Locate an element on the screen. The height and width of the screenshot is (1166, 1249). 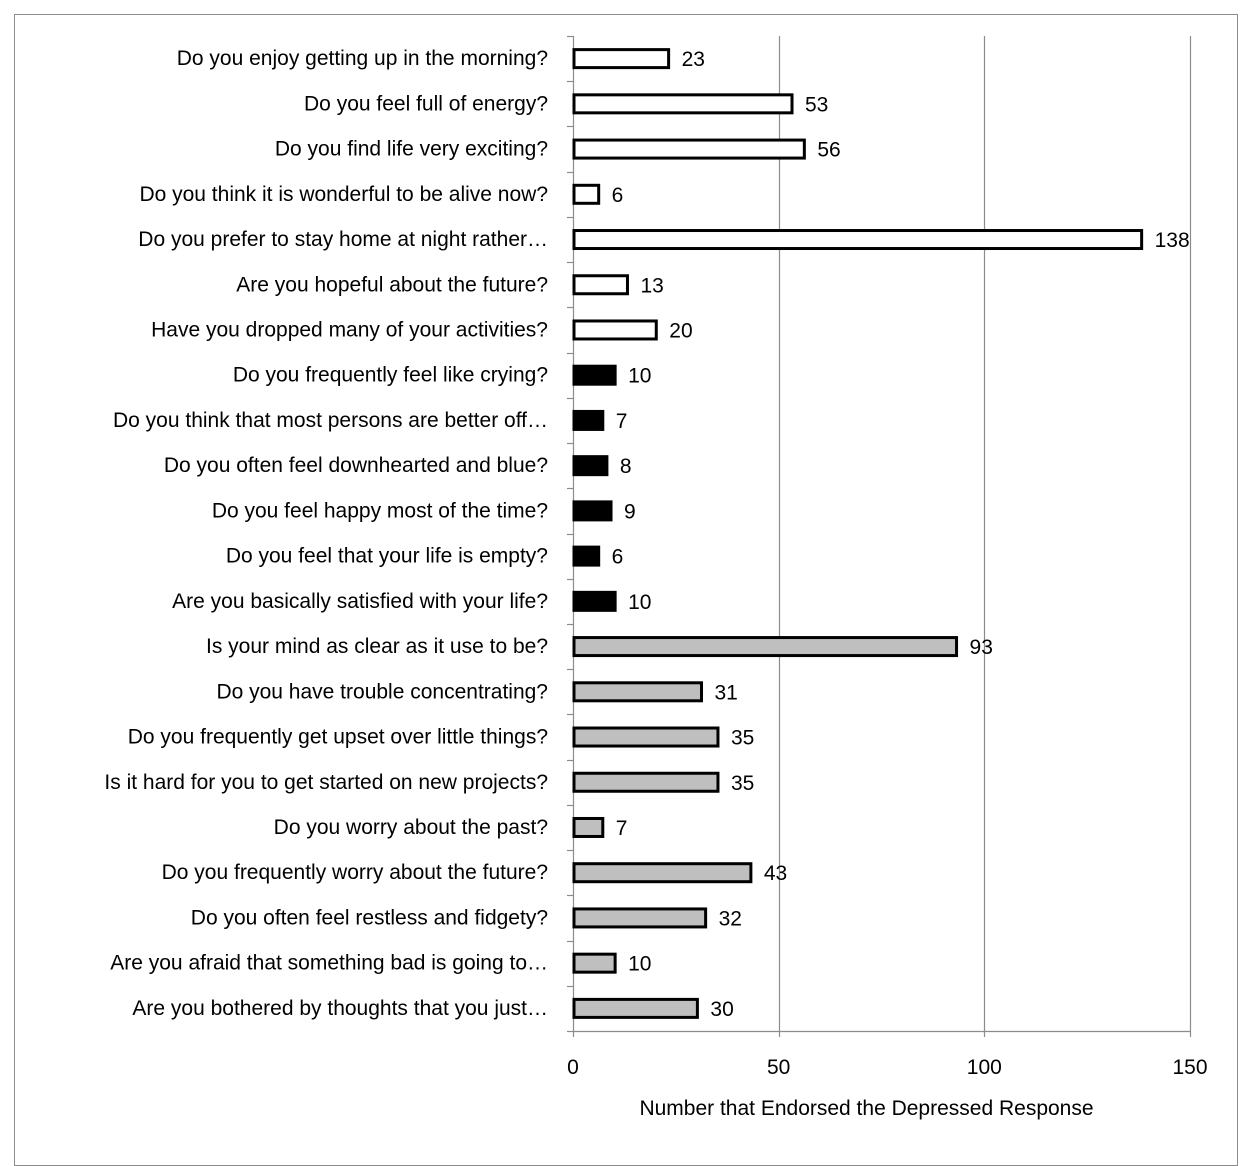
category-label: Do you enjoy getting up in the morning? is located at coordinates (362, 58).